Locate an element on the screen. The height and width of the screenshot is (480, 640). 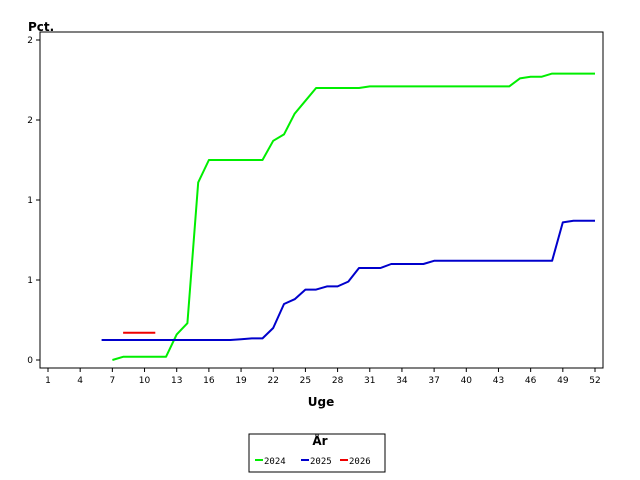
legend-label-2024: 2024 is located at coordinates (275, 462).